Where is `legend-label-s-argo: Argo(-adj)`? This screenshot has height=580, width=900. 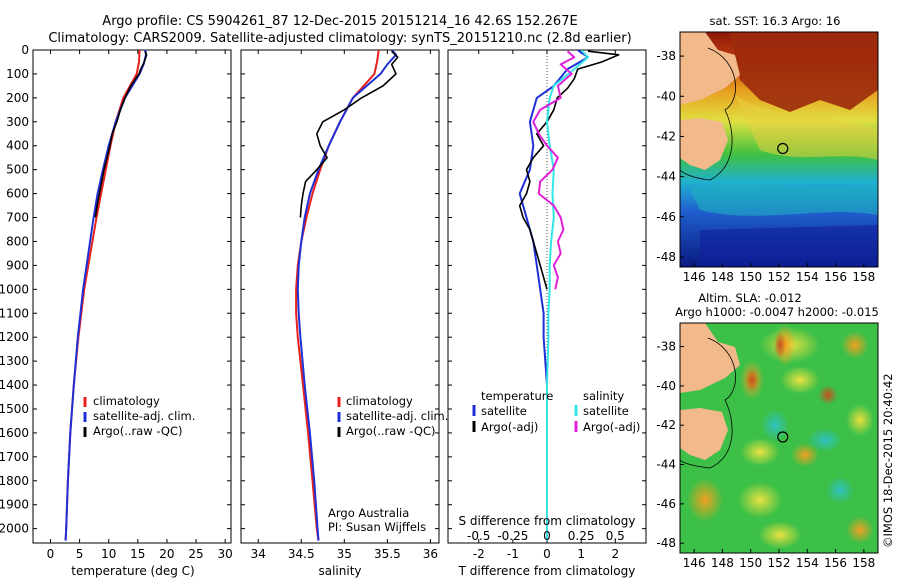 legend-label-s-argo: Argo(-adj) is located at coordinates (611, 427).